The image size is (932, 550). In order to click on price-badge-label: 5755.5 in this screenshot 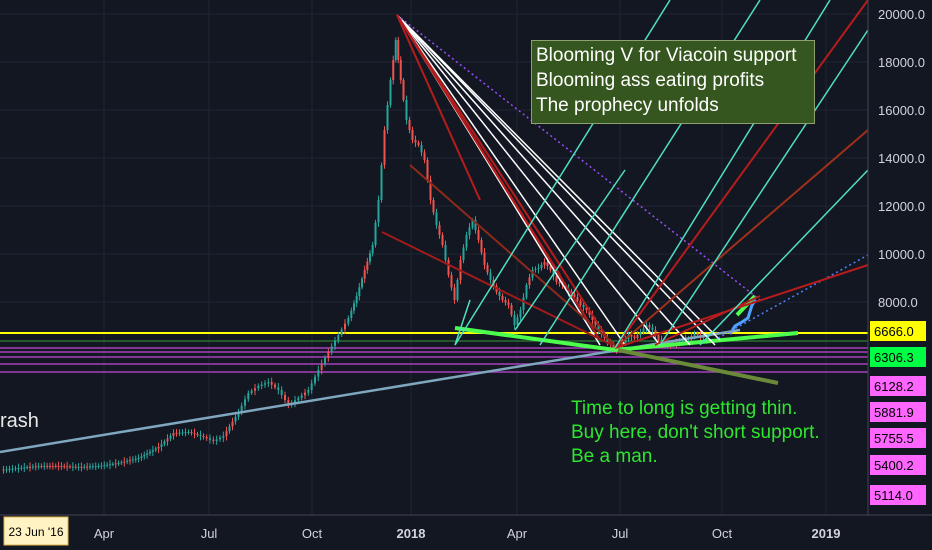, I will do `click(894, 438)`.